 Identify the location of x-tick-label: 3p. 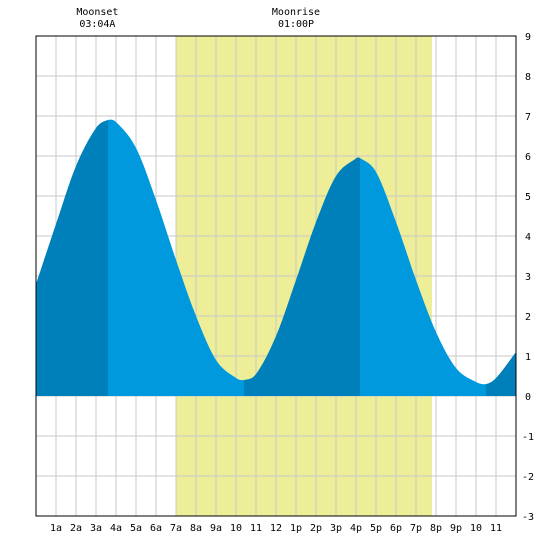
(336, 528).